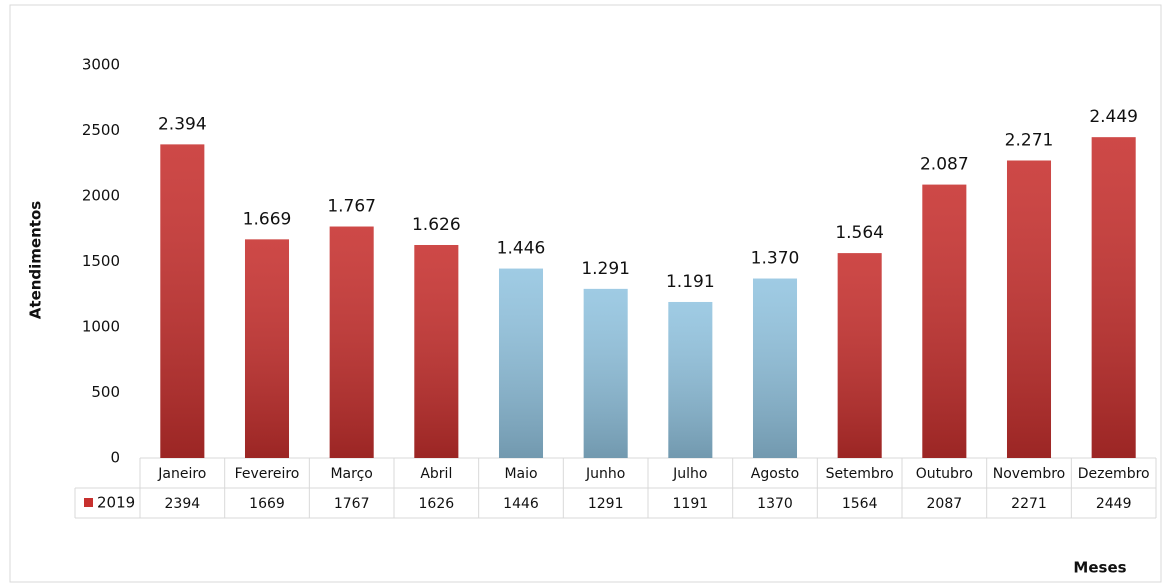 This screenshot has height=583, width=1162. Describe the element at coordinates (521, 249) in the screenshot. I see `data-label: 1.446` at that location.